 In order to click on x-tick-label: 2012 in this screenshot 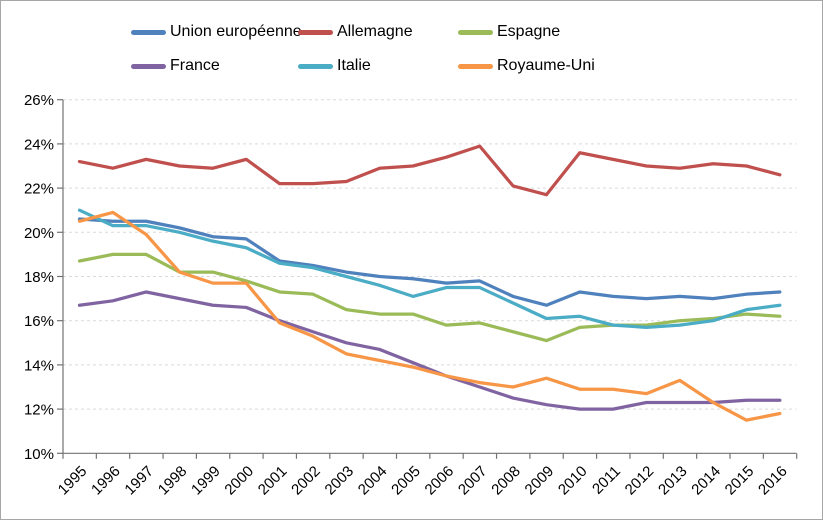, I will do `click(640, 481)`.